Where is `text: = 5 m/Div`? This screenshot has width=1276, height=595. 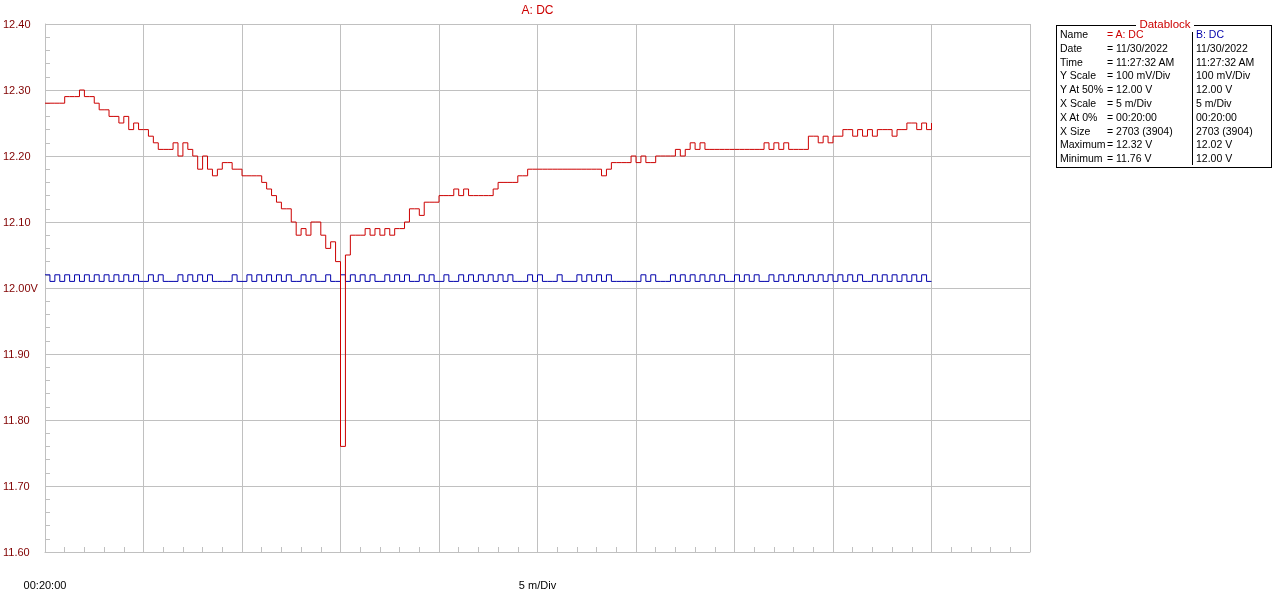
text: = 5 m/Div is located at coordinates (1129, 103).